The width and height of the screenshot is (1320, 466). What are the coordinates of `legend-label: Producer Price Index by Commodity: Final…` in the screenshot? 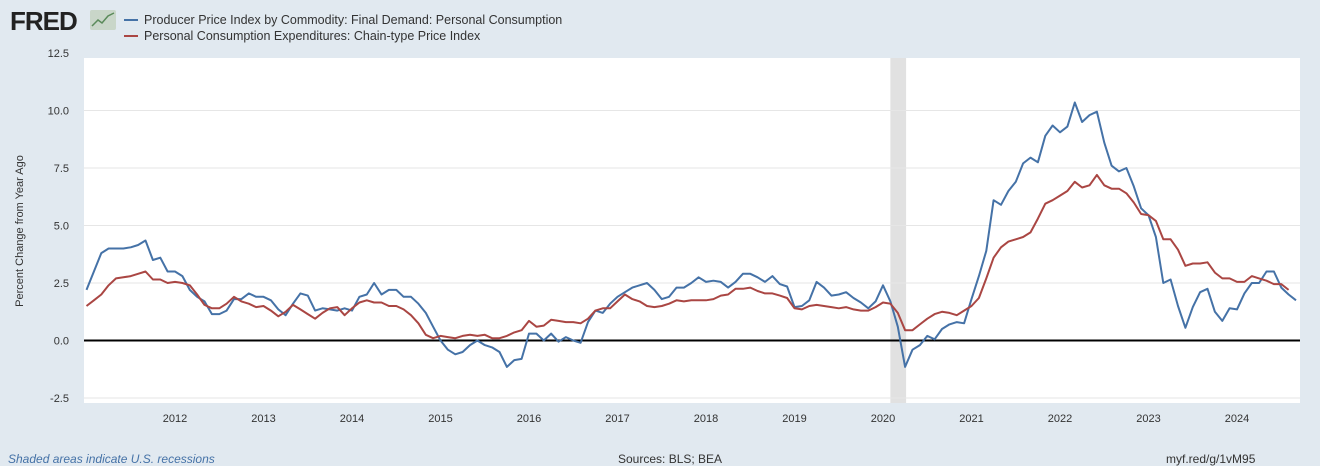 It's located at (353, 20).